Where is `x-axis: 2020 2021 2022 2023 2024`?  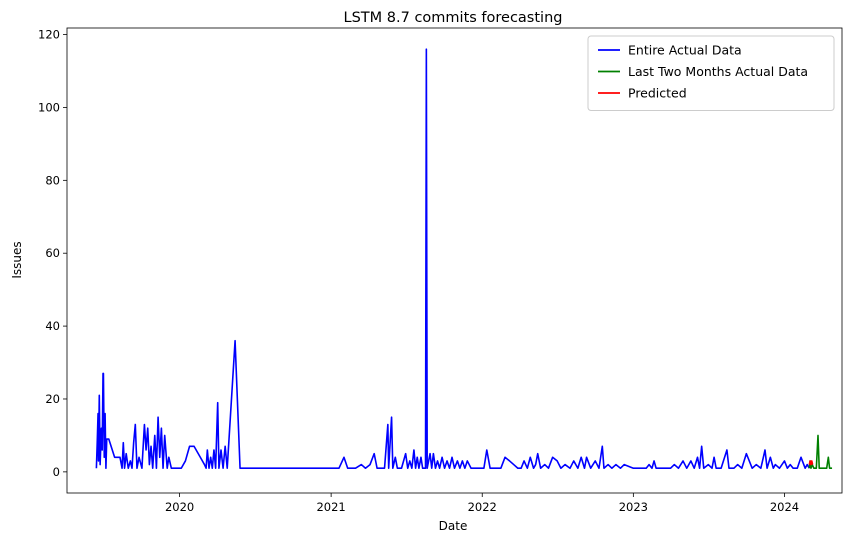 x-axis: 2020 2021 2022 2023 2024 is located at coordinates (482, 503).